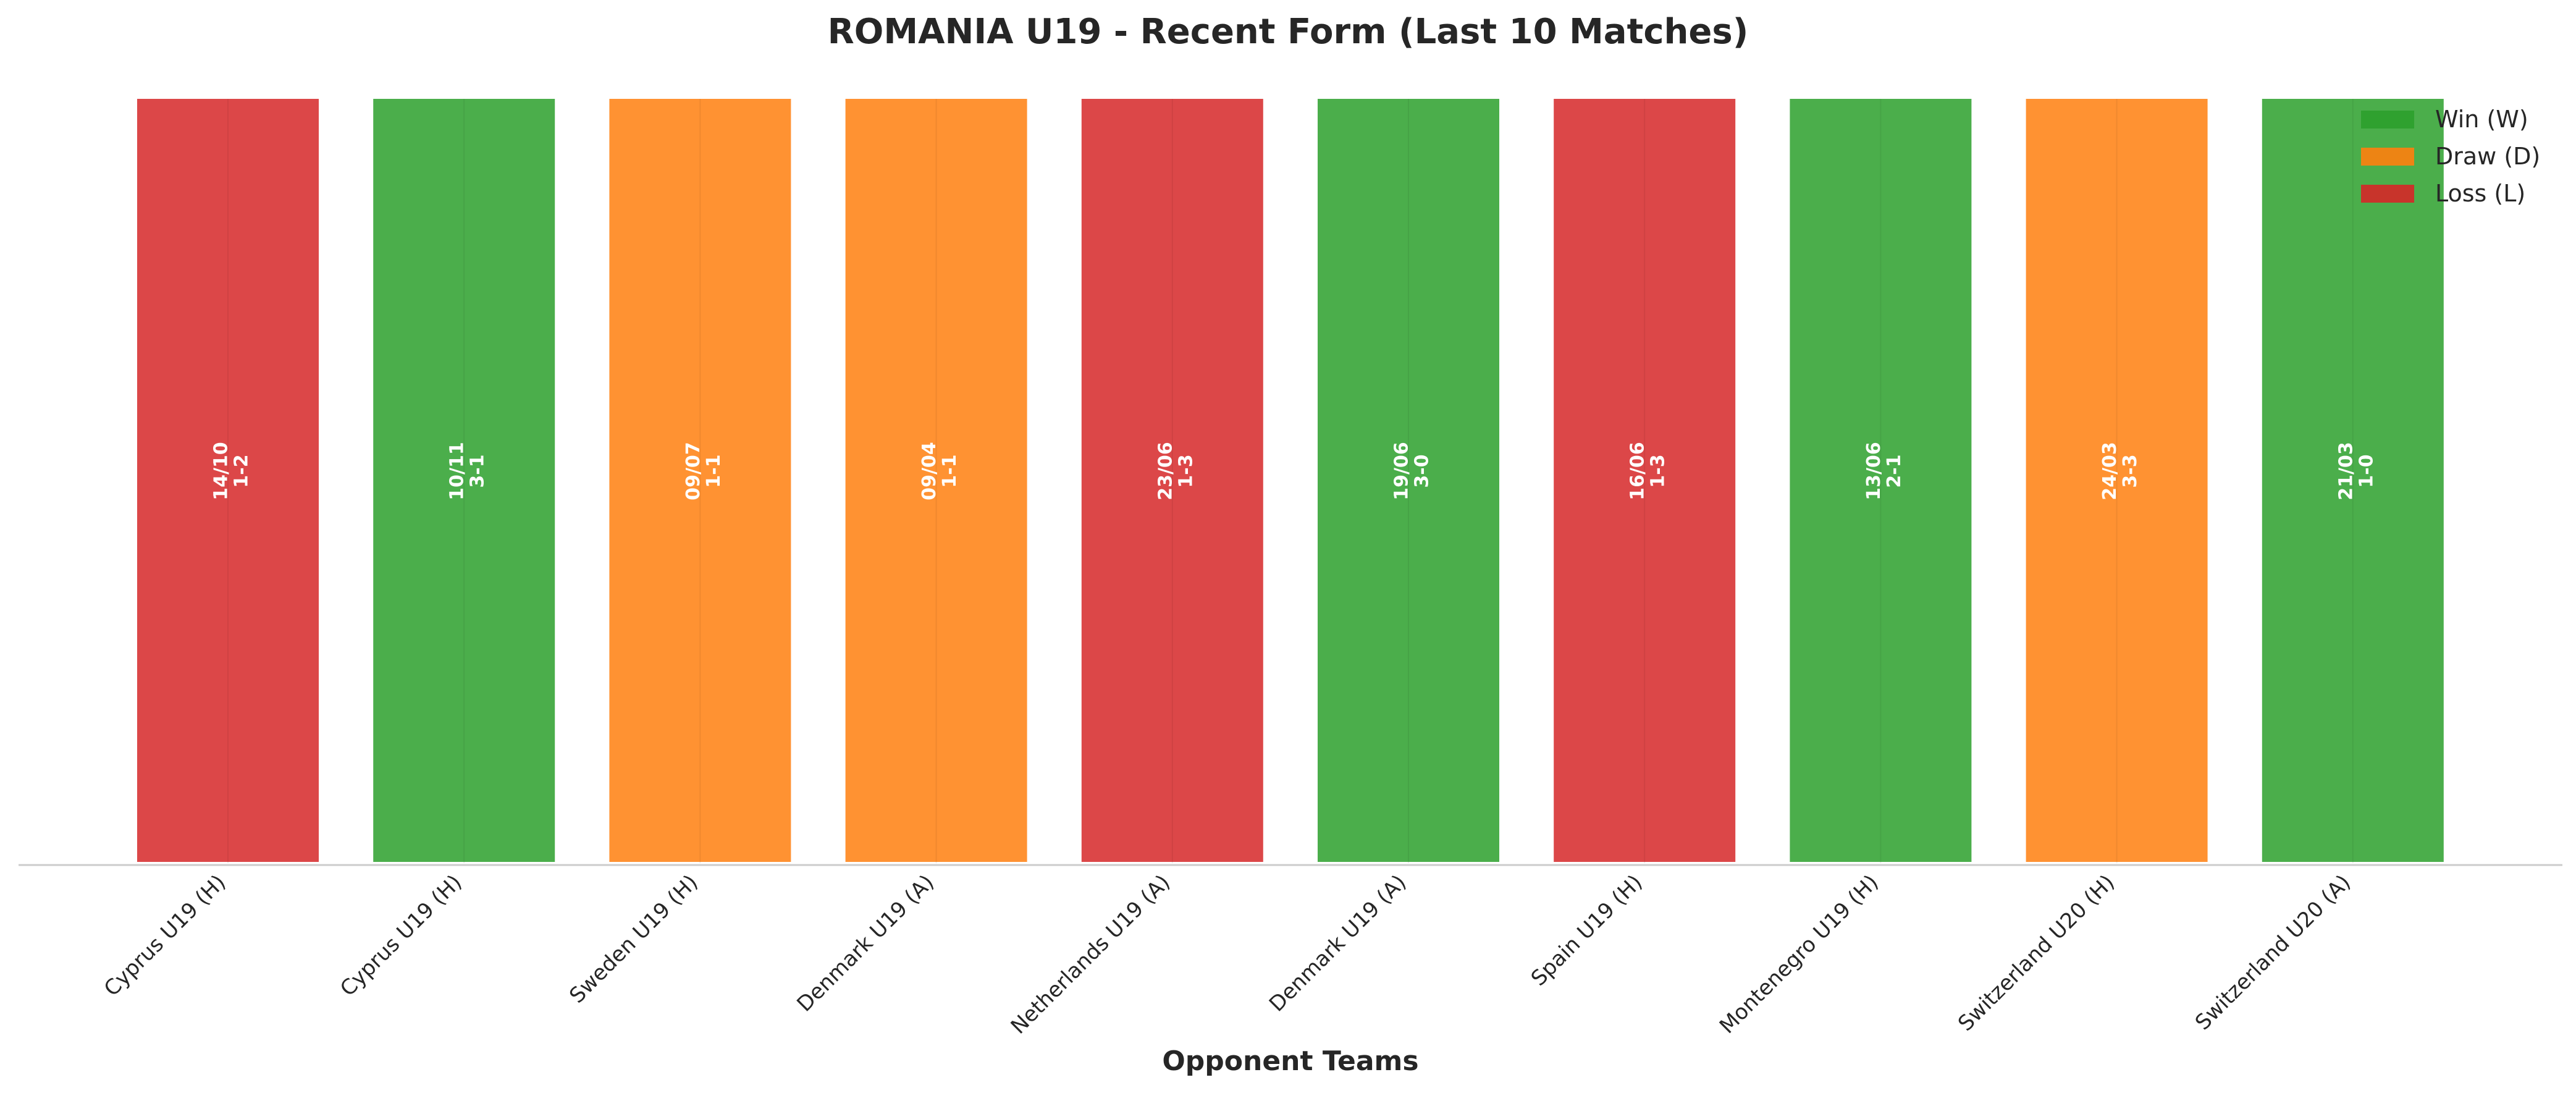 The height and width of the screenshot is (1093, 2576). I want to click on bar-data-label: 10/113-1, so click(468, 471).